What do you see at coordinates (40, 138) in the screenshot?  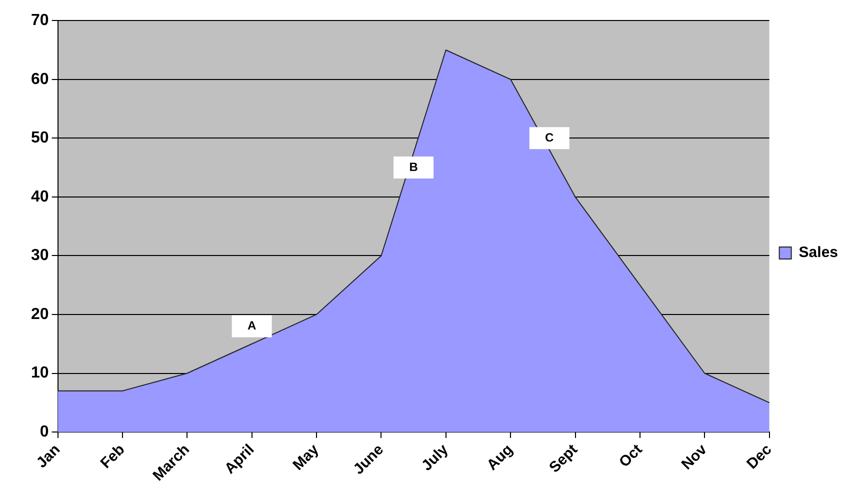 I see `y-tick-label: 50` at bounding box center [40, 138].